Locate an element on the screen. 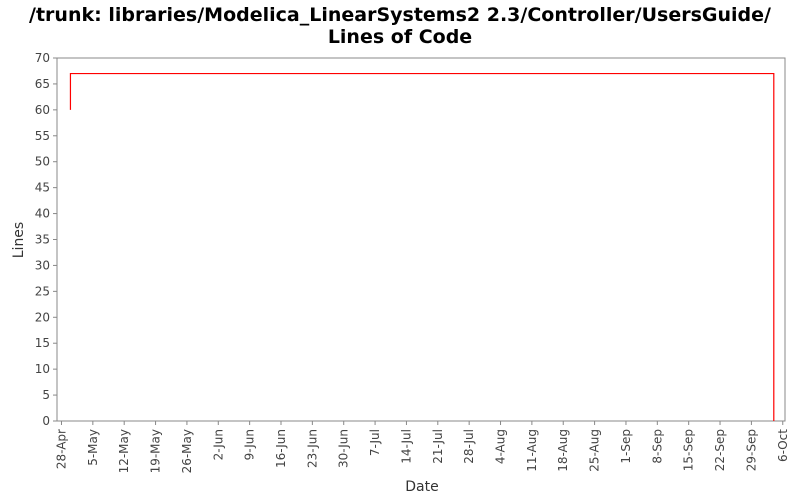 This screenshot has width=800, height=500. y-tick-label: 65 is located at coordinates (42, 84).